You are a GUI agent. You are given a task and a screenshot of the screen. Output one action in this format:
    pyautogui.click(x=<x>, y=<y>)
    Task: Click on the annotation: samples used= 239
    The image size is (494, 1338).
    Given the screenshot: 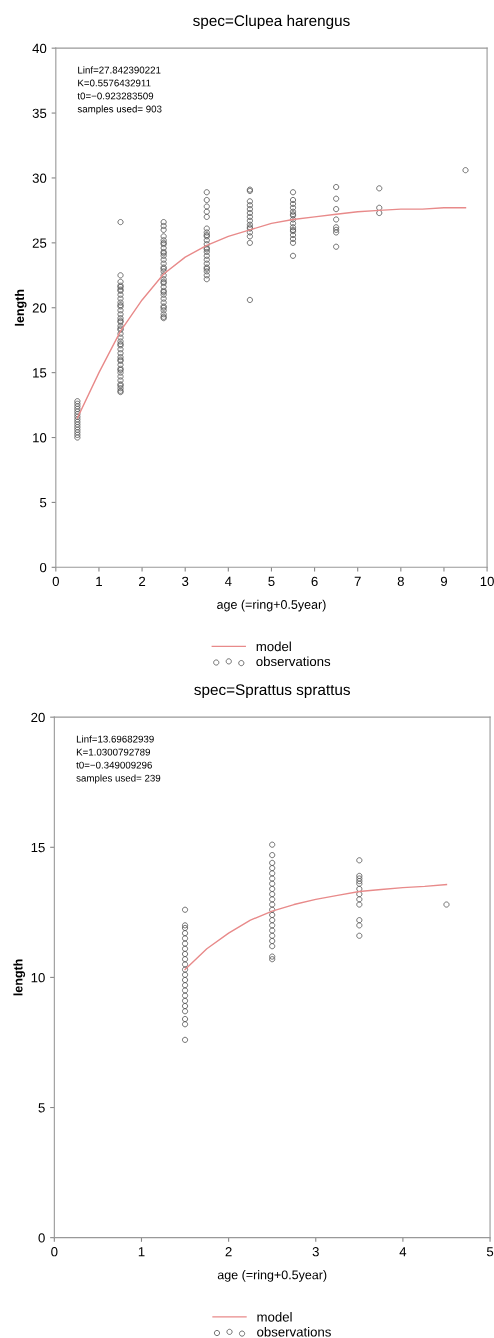 What is the action you would take?
    pyautogui.click(x=118, y=779)
    